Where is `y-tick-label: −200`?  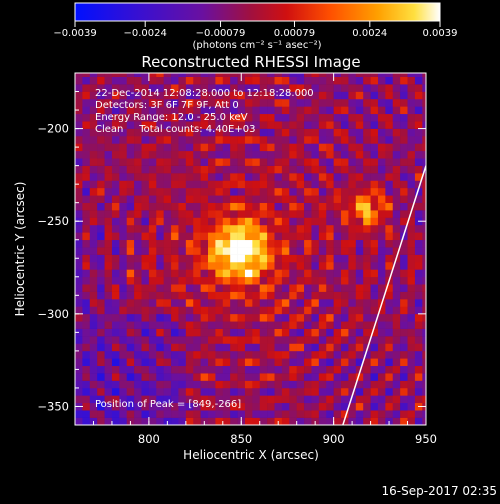
y-tick-label: −200 is located at coordinates (53, 129).